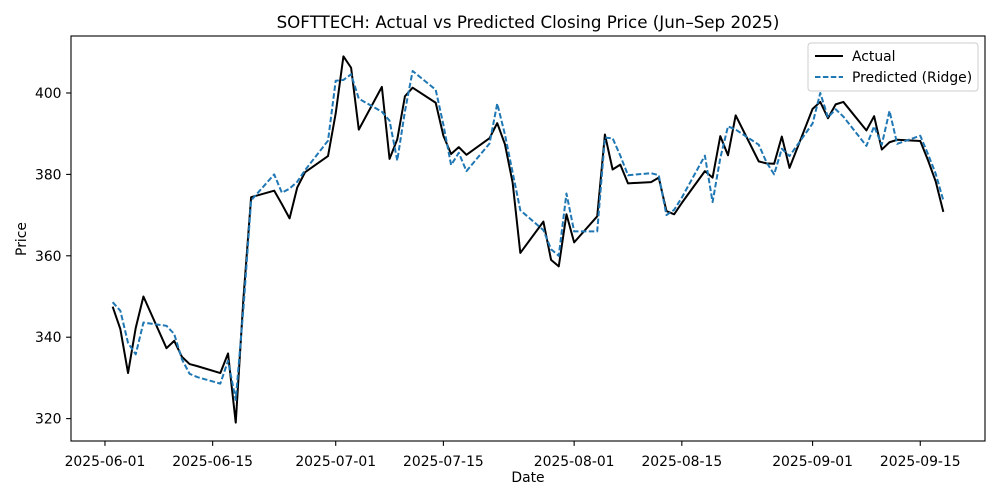 This screenshot has height=500, width=1000. I want to click on legend-label-actual: Actual, so click(874, 57).